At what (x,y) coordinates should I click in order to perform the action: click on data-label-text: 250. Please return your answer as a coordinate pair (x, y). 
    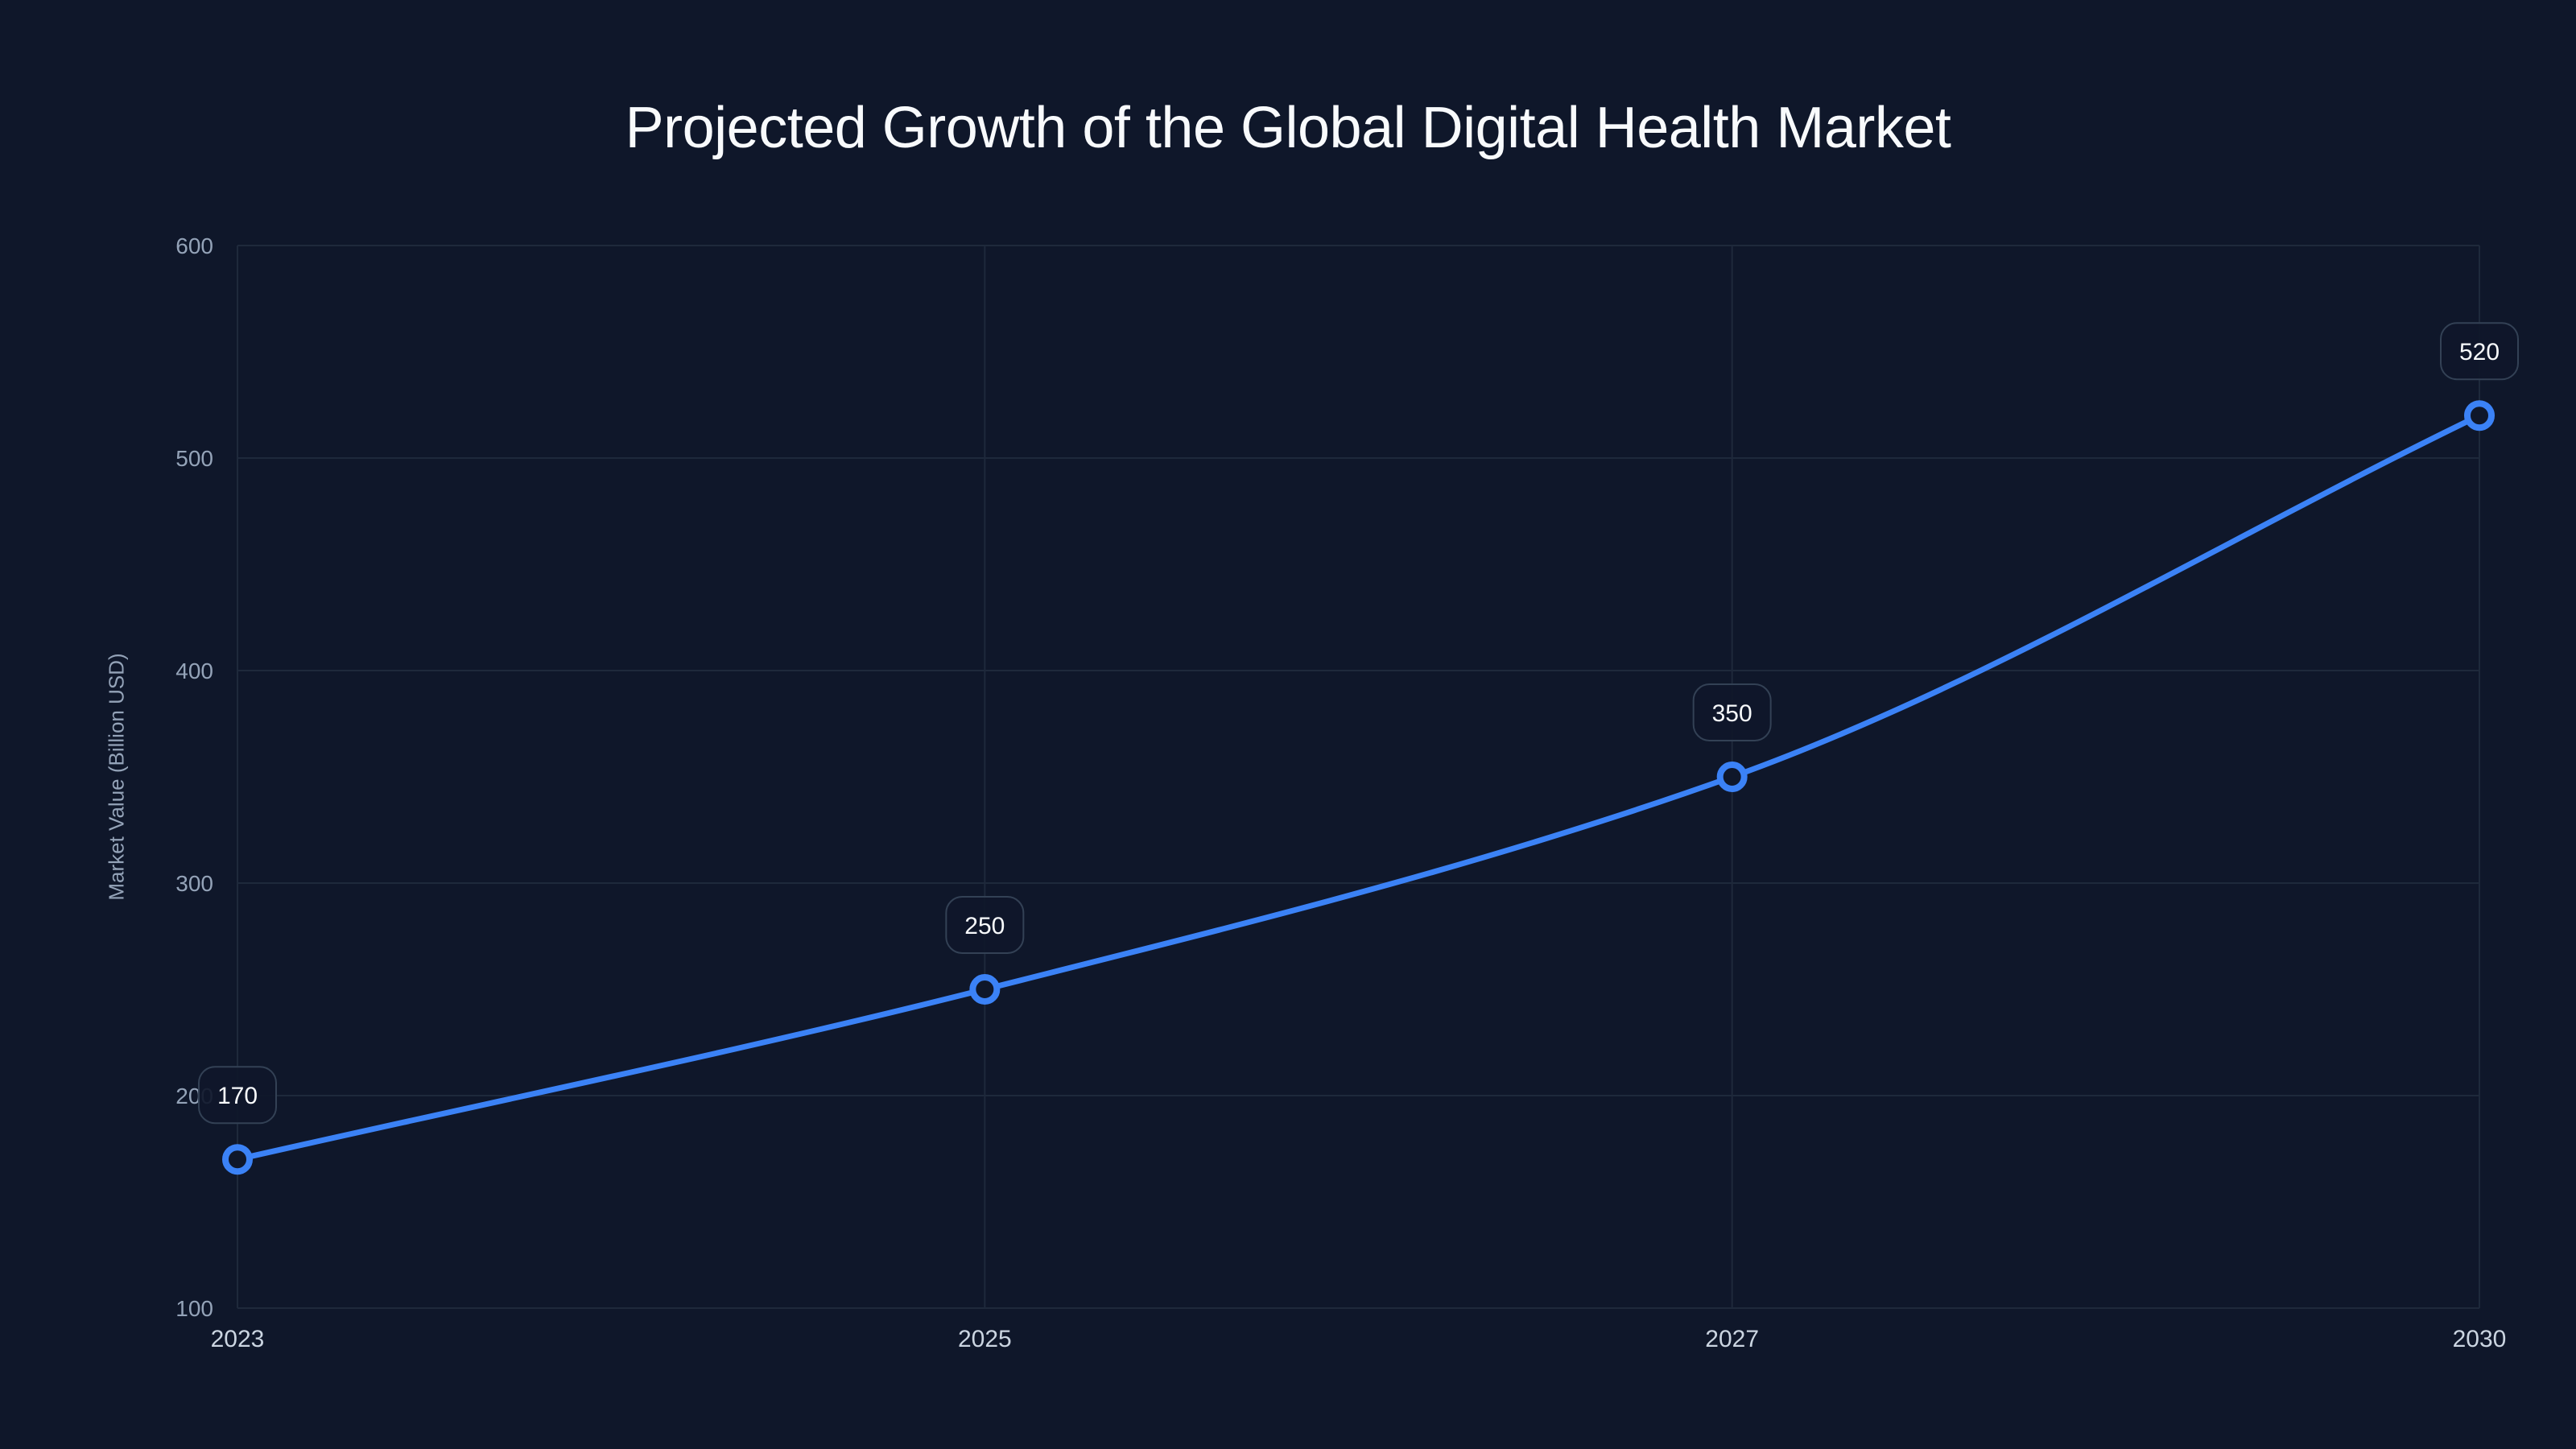
    Looking at the image, I should click on (984, 926).